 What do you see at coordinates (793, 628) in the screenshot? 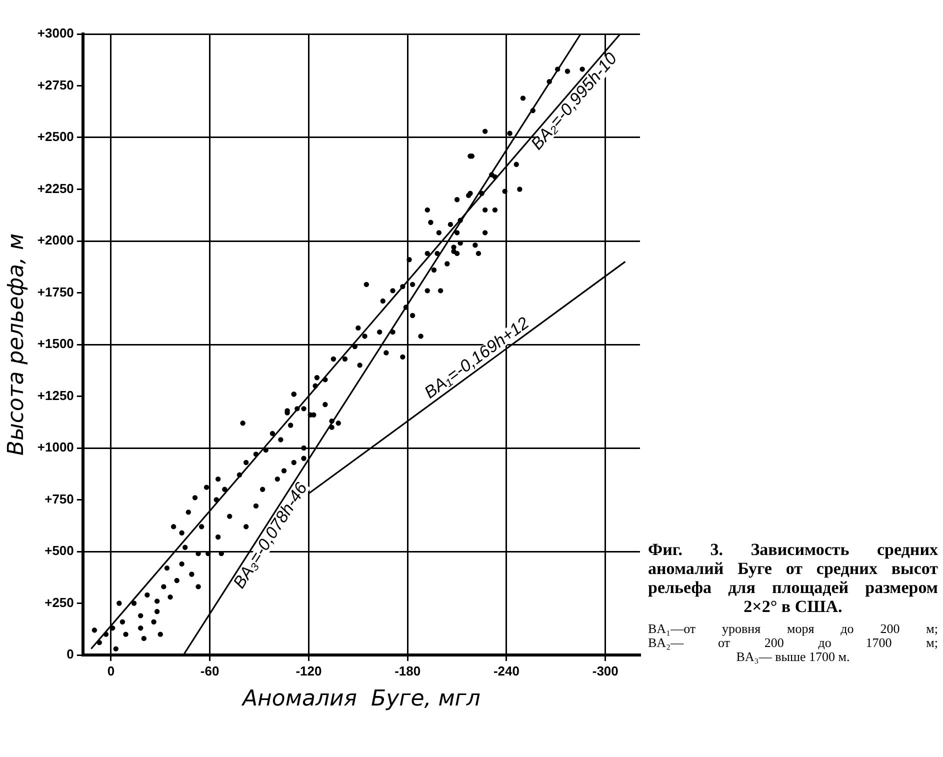
I see `text: BA₁—от уровня моря до 200 м;` at bounding box center [793, 628].